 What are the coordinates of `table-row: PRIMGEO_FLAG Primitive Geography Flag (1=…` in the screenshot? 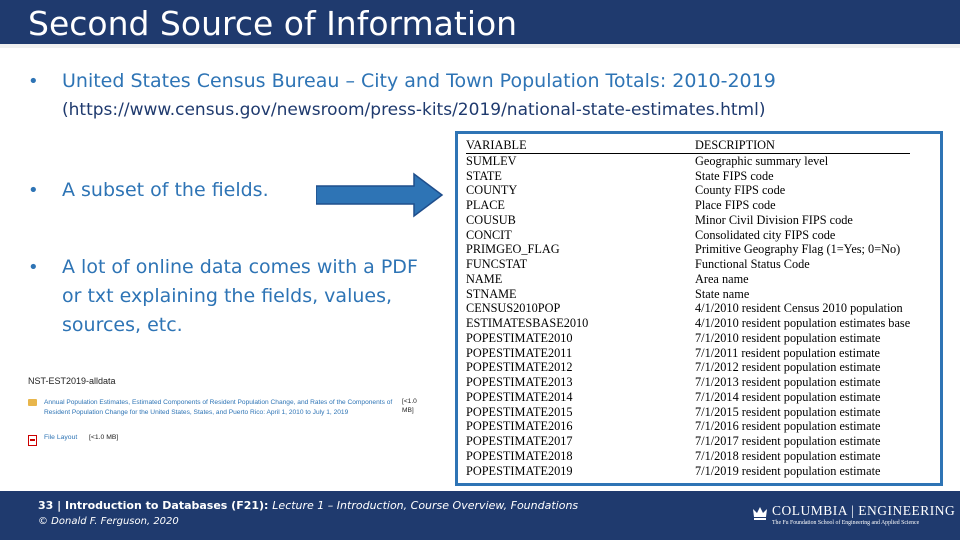 It's located at (688, 249).